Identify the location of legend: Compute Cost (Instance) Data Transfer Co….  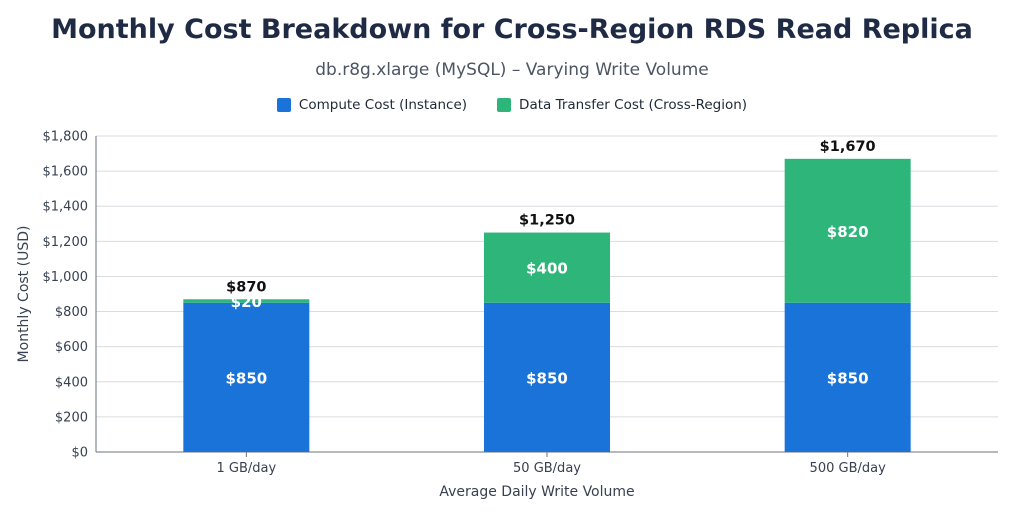
(512, 105).